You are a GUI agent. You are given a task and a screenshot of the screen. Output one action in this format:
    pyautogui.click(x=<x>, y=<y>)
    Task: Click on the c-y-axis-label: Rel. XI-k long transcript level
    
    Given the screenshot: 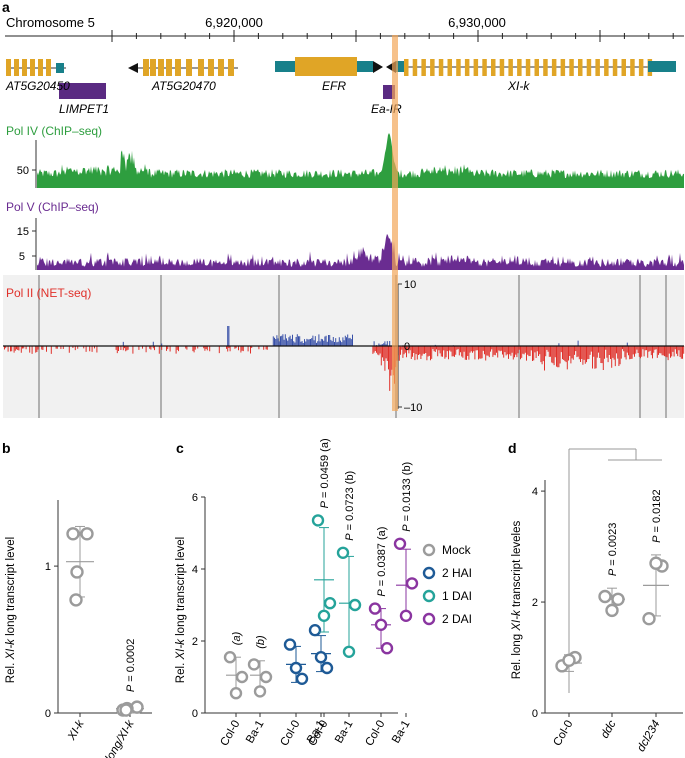 What is the action you would take?
    pyautogui.click(x=181, y=610)
    